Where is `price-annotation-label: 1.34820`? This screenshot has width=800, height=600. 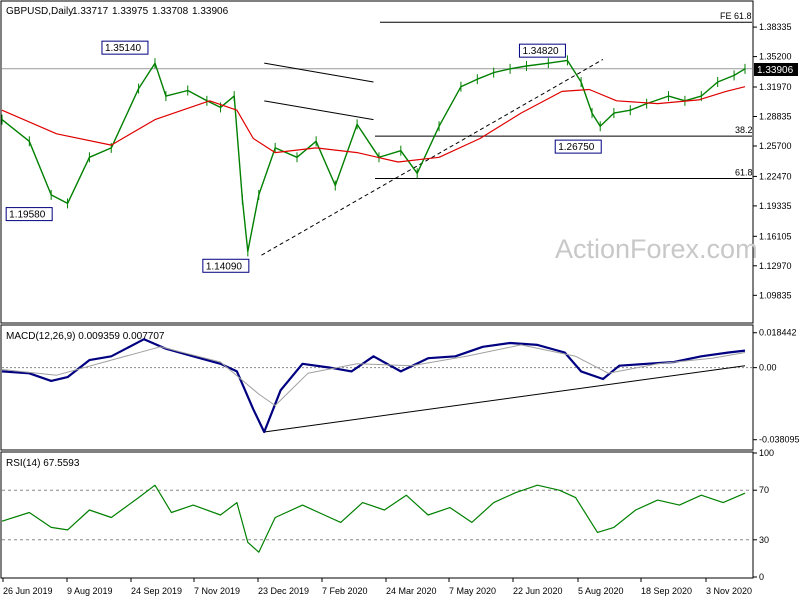 price-annotation-label: 1.34820 is located at coordinates (540, 51).